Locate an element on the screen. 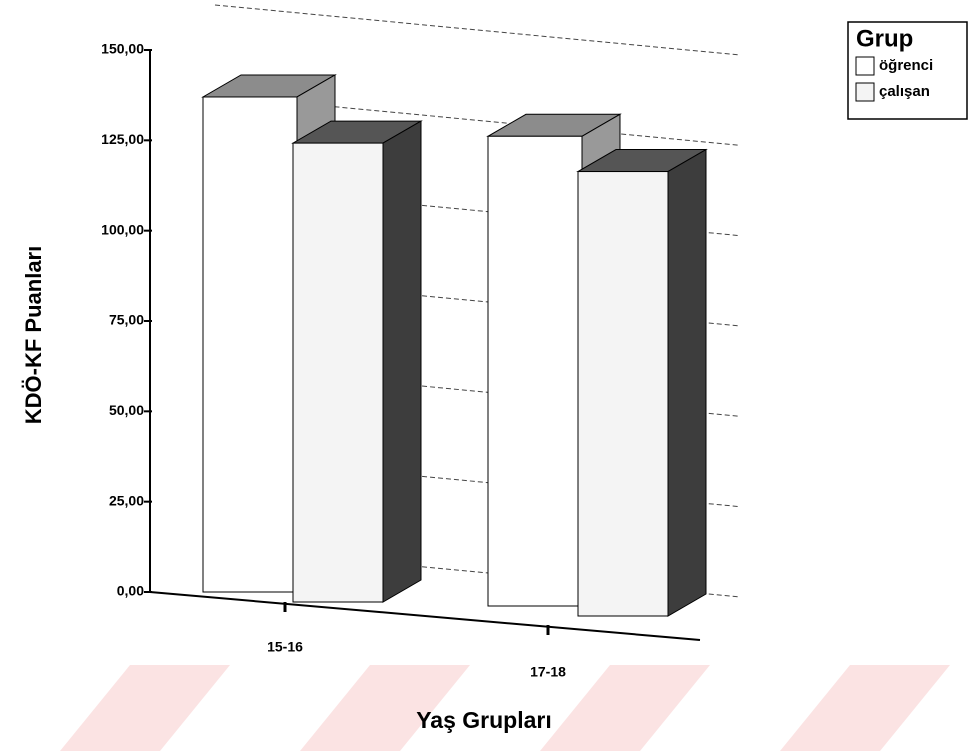  y-tick-label: 25,00 is located at coordinates (126, 500).